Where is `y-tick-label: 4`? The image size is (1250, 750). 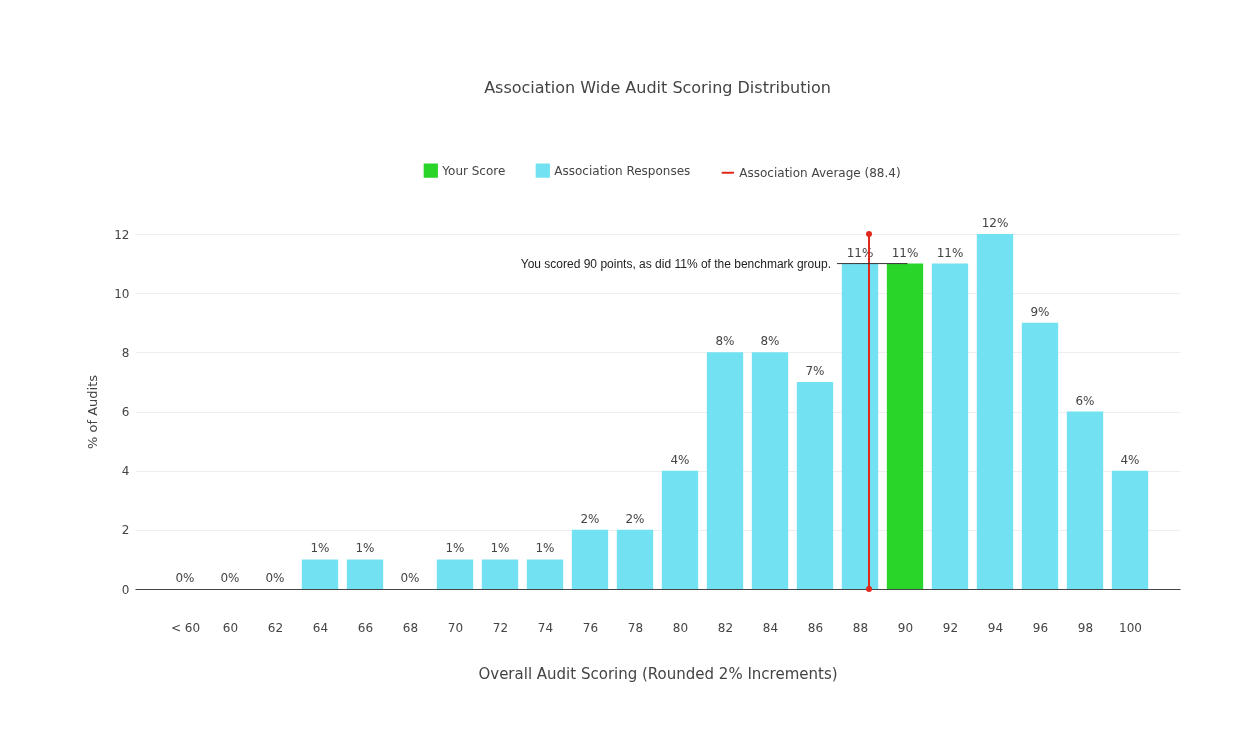 y-tick-label: 4 is located at coordinates (125, 471).